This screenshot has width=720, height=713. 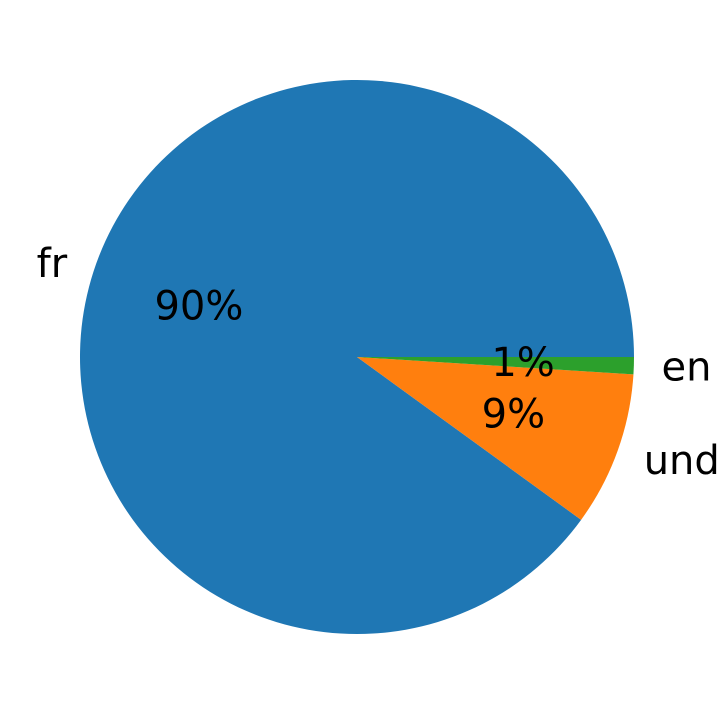 What do you see at coordinates (198, 307) in the screenshot?
I see `slice-pct-fr: 90%` at bounding box center [198, 307].